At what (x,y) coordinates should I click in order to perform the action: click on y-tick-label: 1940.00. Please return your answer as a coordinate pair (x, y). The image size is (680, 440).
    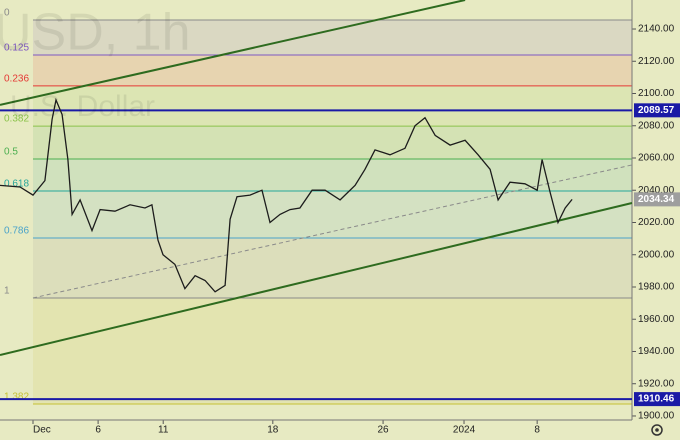
    Looking at the image, I should click on (656, 351).